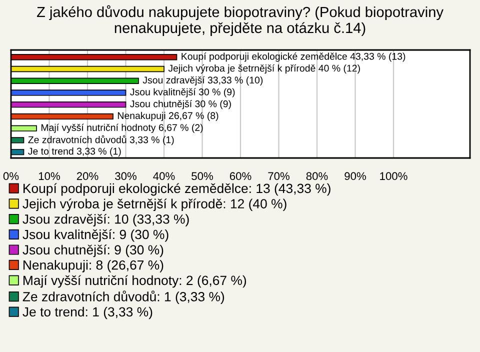 This screenshot has height=352, width=480. I want to click on data-label: Jsou zdravější 33,33 % (10), so click(202, 81).